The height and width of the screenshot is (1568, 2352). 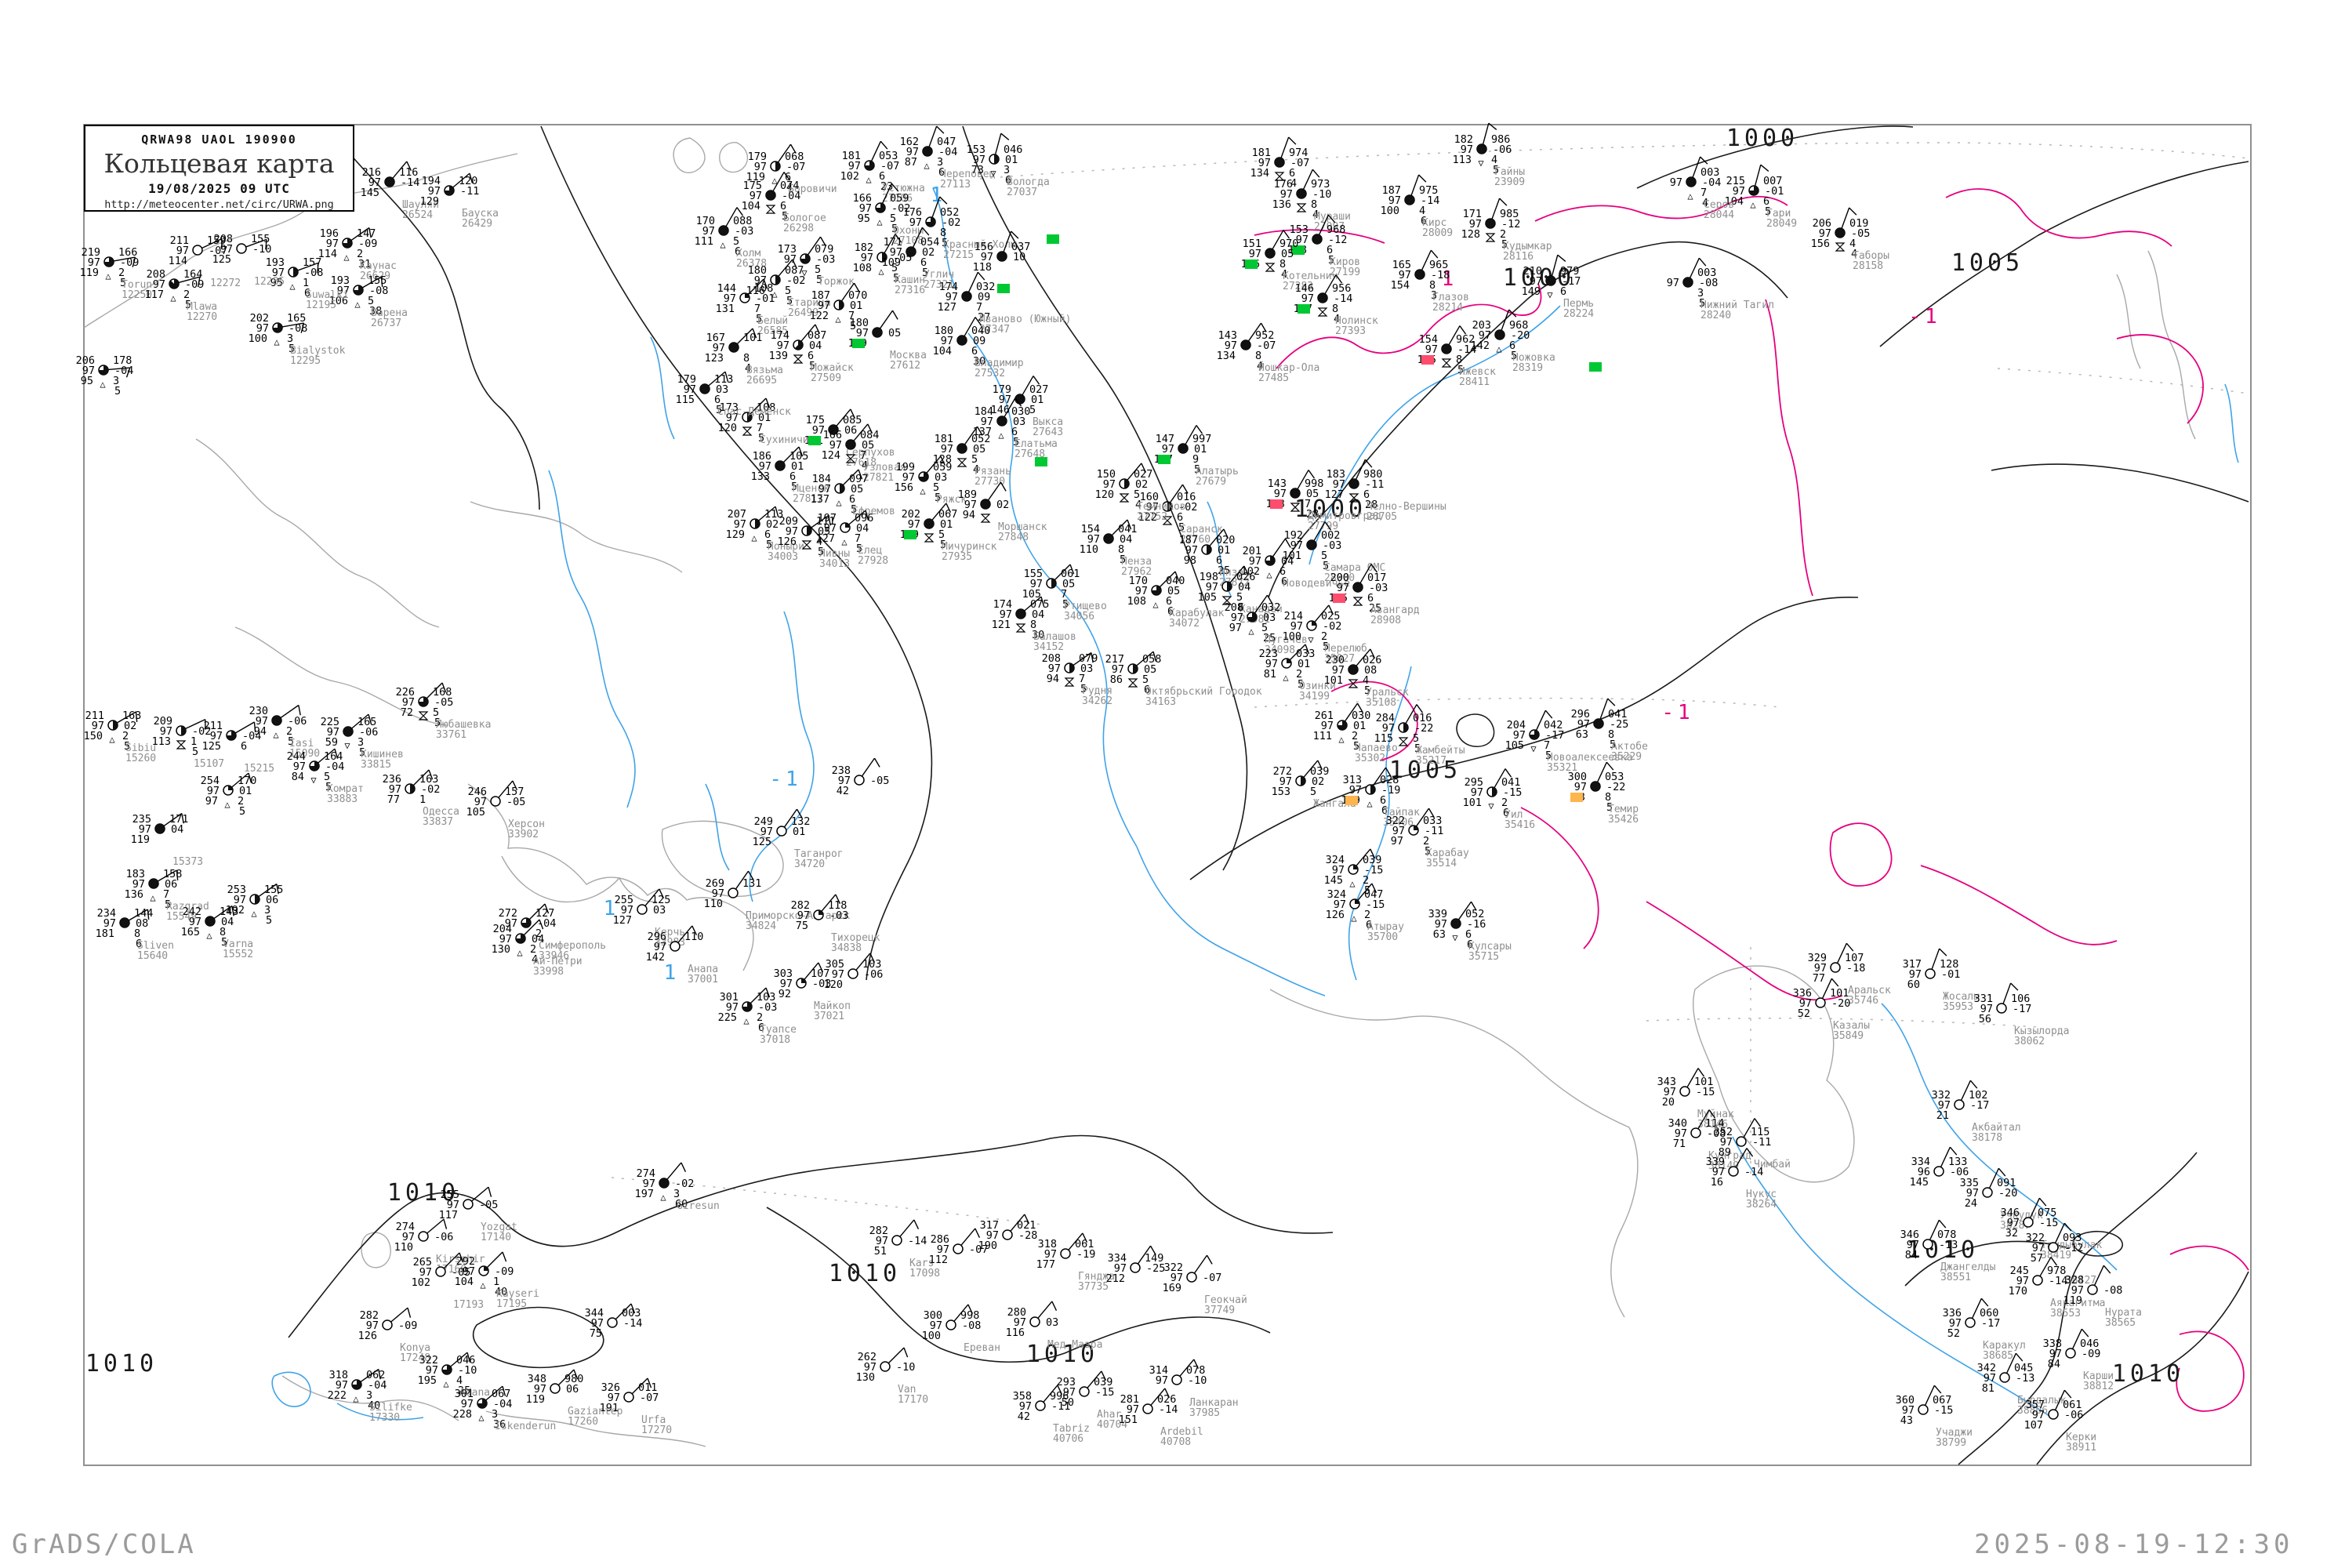 What do you see at coordinates (942, 467) in the screenshot?
I see `station-pressure: 059` at bounding box center [942, 467].